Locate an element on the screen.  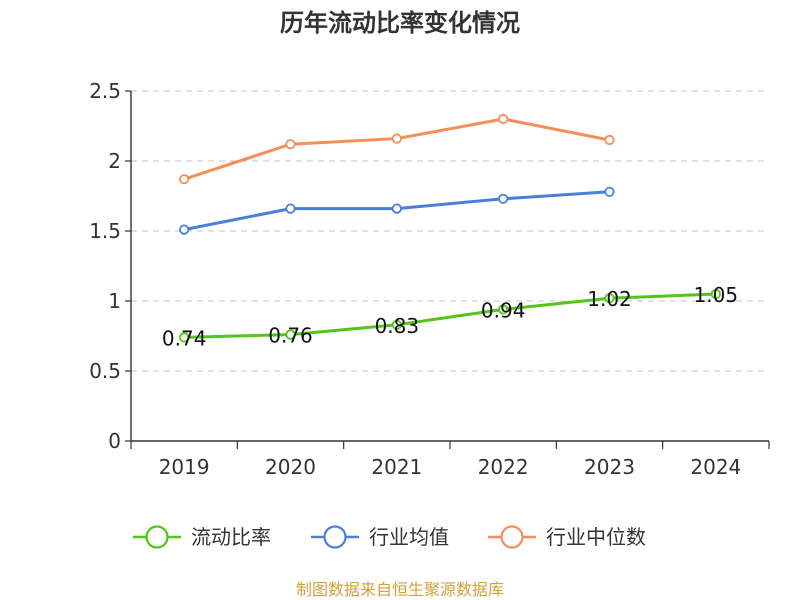
data-label-current-ratio: 0.94 is located at coordinates (503, 310).